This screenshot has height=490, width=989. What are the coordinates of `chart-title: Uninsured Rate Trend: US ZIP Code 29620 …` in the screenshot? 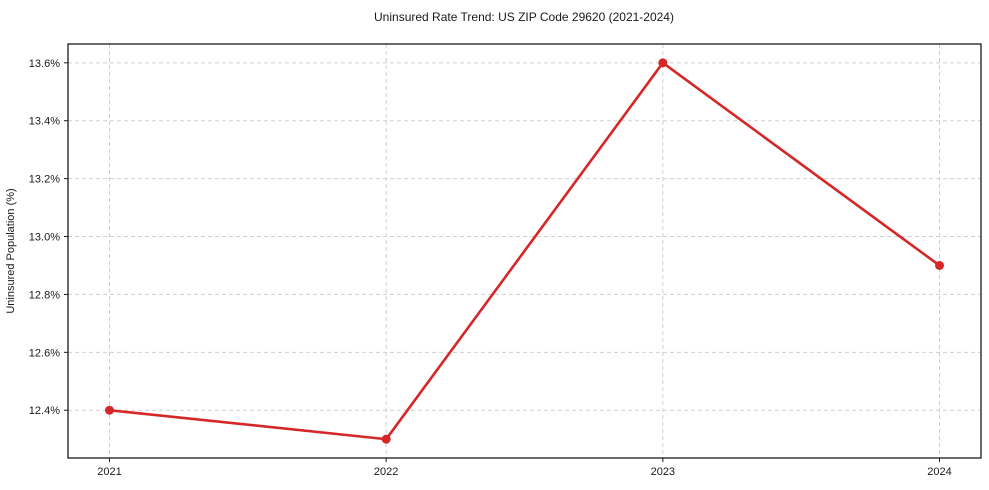 It's located at (524, 17).